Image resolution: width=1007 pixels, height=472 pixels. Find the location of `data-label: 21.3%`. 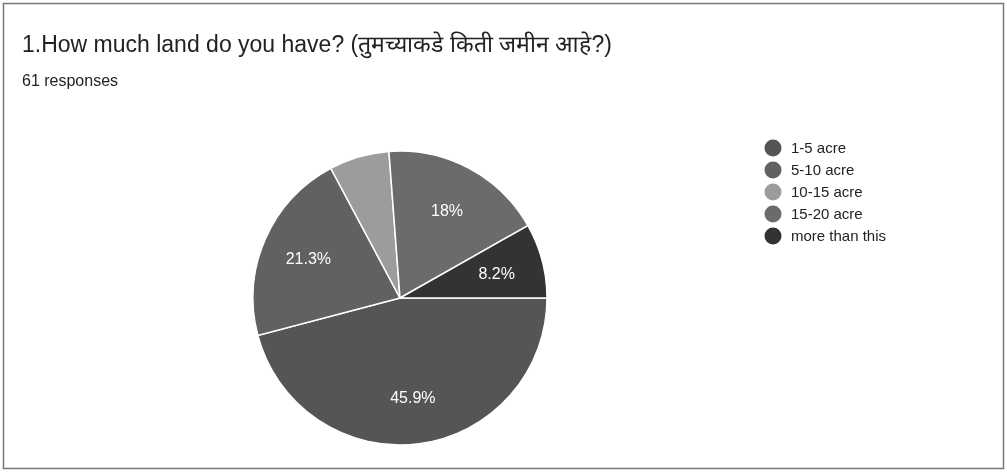

data-label: 21.3% is located at coordinates (308, 259).